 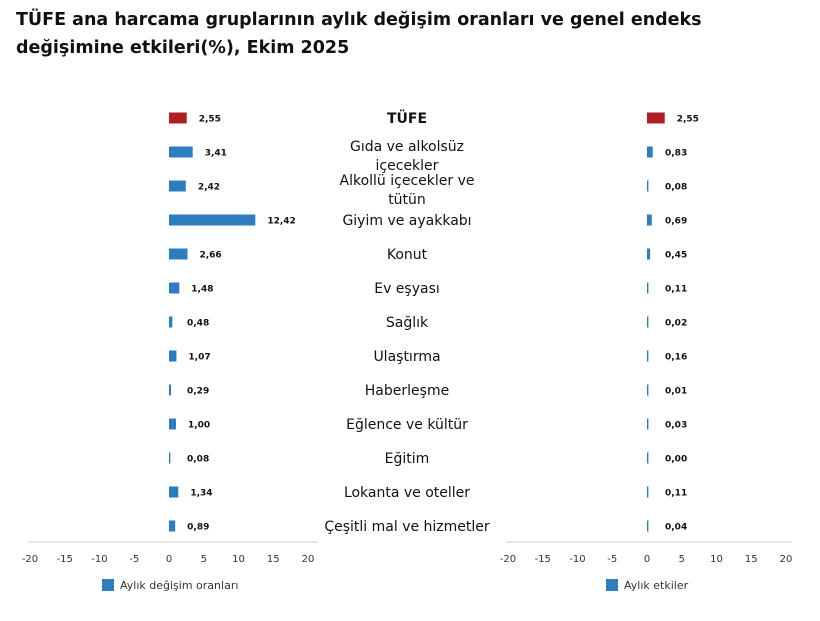 I want to click on category-label: Eğitim, so click(x=407, y=459).